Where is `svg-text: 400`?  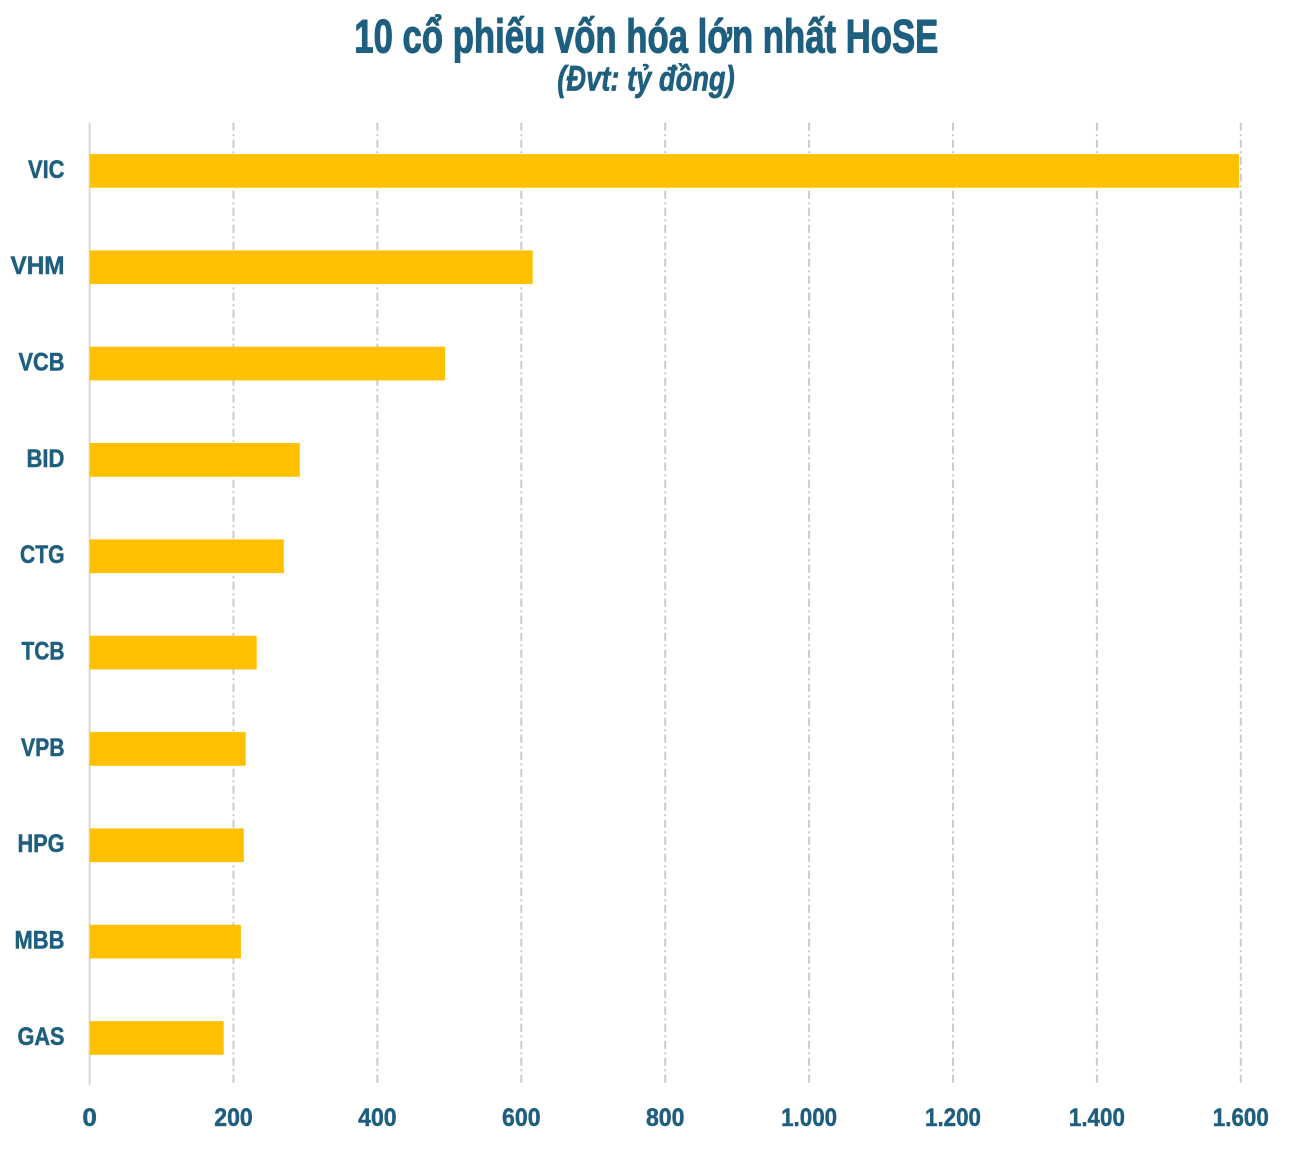
svg-text: 400 is located at coordinates (377, 1118).